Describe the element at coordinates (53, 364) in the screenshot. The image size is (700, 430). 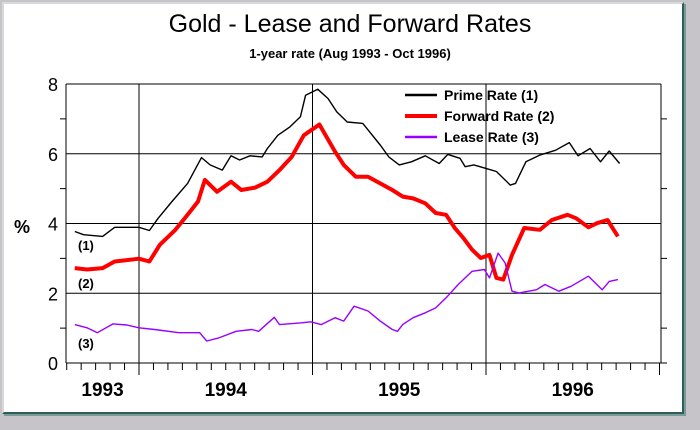
I see `y-tick-label: 0` at that location.